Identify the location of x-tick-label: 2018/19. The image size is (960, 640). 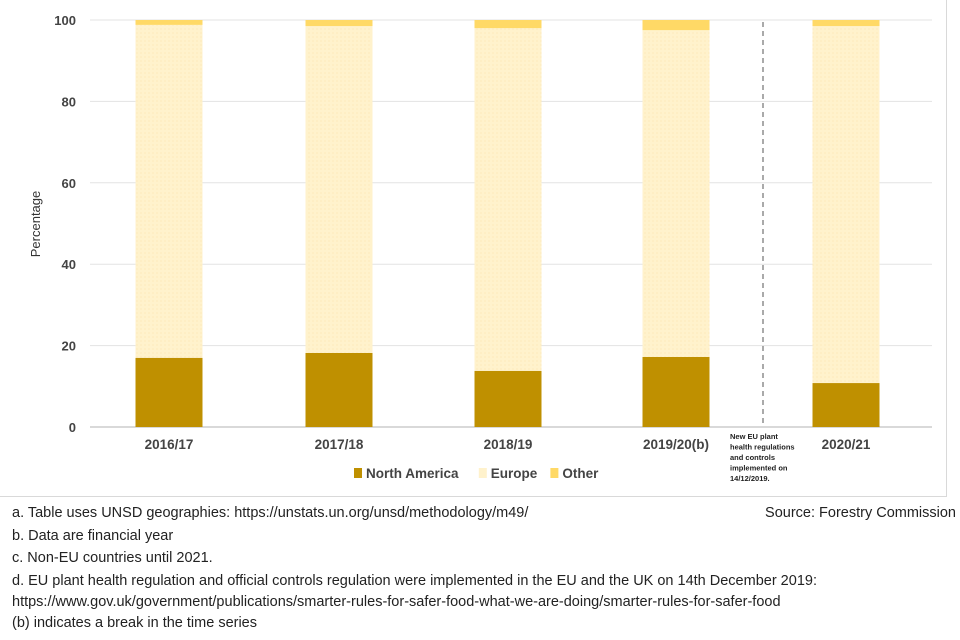
(508, 444).